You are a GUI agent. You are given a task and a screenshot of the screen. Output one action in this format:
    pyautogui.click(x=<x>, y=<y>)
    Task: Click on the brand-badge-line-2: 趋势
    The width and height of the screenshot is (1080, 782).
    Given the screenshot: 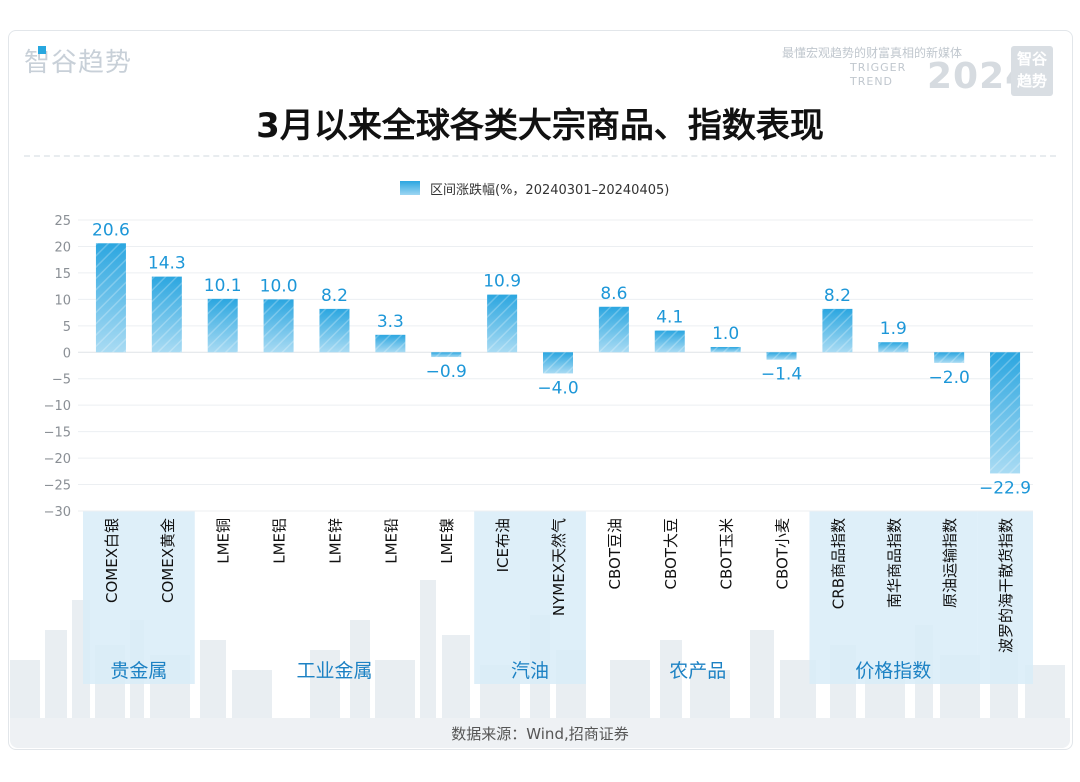 What is the action you would take?
    pyautogui.click(x=1031, y=81)
    